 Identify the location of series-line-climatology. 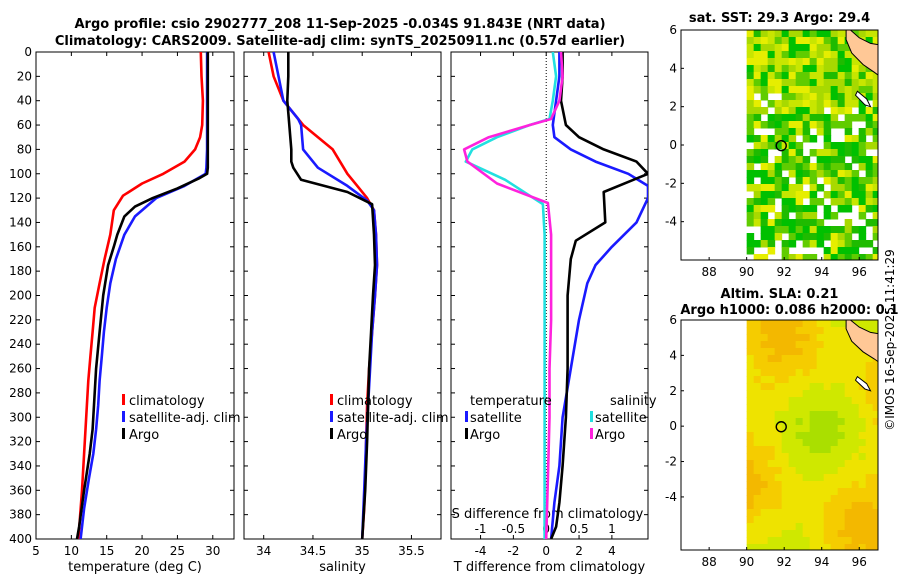
(141, 295).